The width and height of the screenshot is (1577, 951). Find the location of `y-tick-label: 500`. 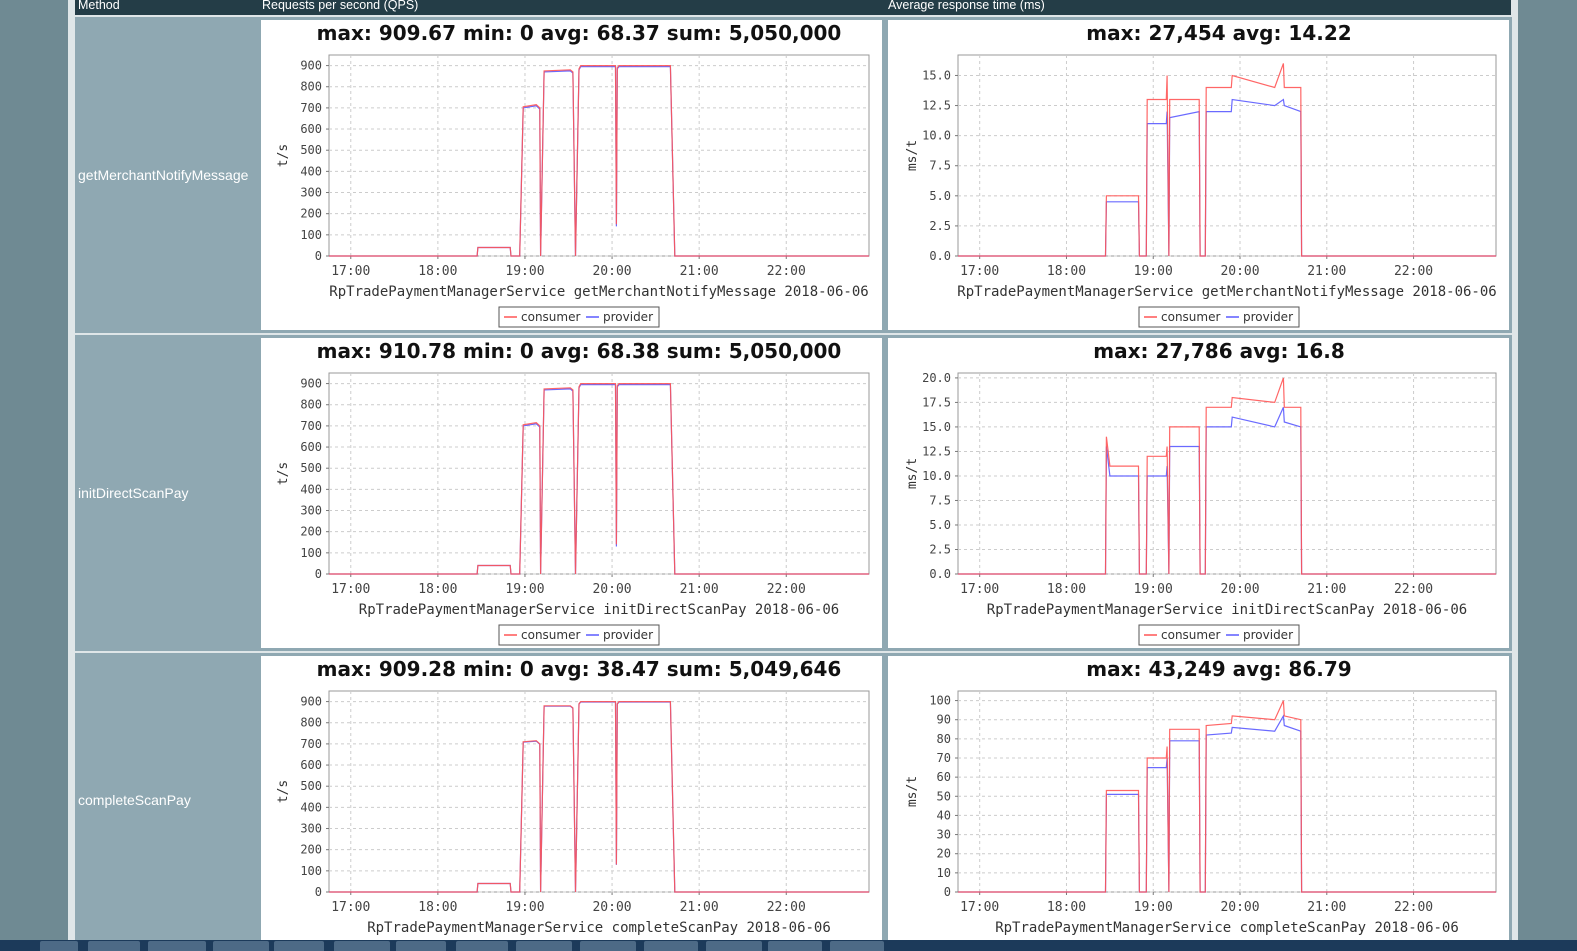

y-tick-label: 500 is located at coordinates (311, 150).